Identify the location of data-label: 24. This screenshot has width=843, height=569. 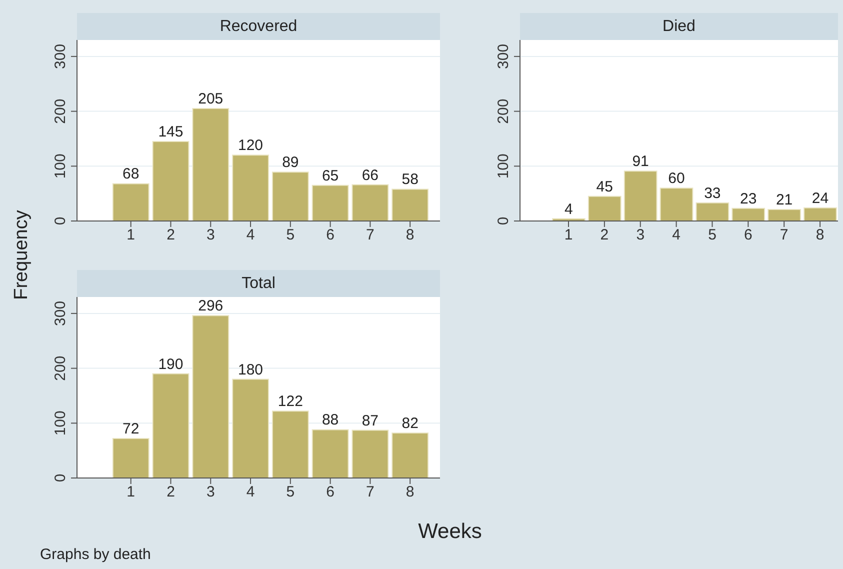
(820, 198).